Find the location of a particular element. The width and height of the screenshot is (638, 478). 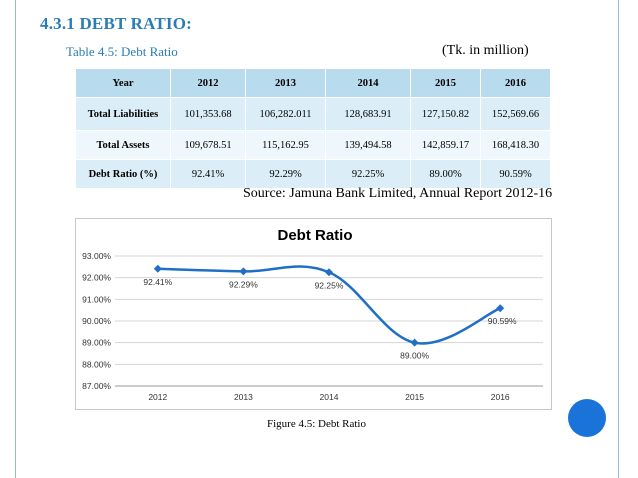

table-cell: 92.25% is located at coordinates (368, 174).